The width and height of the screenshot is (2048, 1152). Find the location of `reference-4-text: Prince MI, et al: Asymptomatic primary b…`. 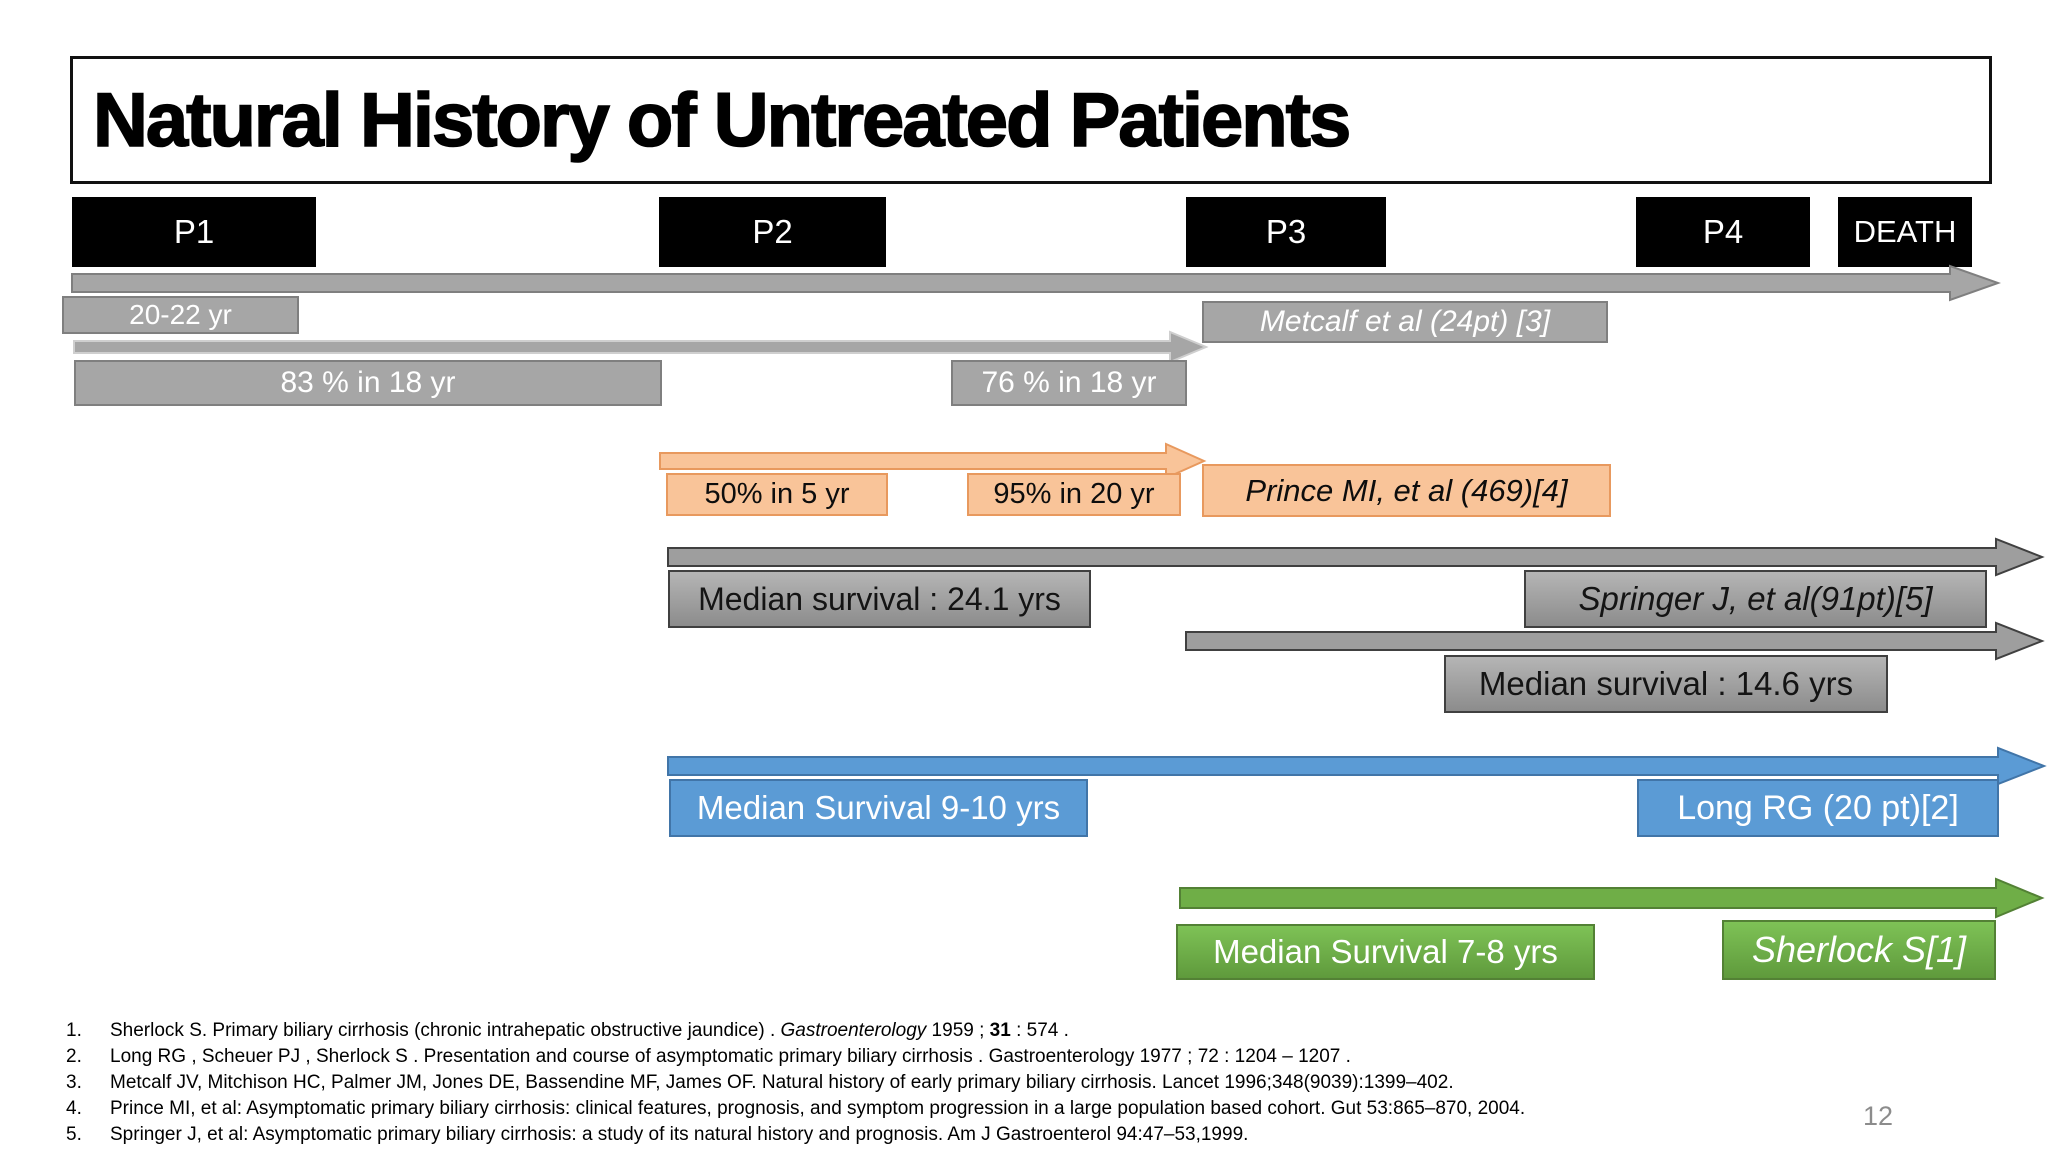

reference-4-text: Prince MI, et al: Asymptomatic primary b… is located at coordinates (818, 1108).